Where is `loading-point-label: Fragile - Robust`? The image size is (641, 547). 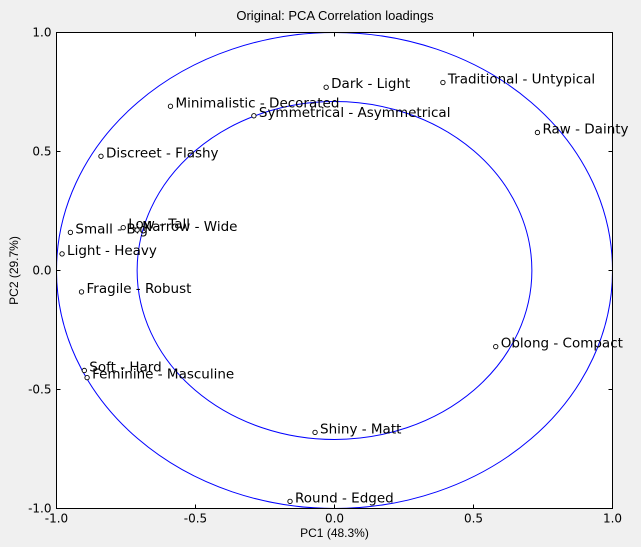
loading-point-label: Fragile - Robust is located at coordinates (139, 289).